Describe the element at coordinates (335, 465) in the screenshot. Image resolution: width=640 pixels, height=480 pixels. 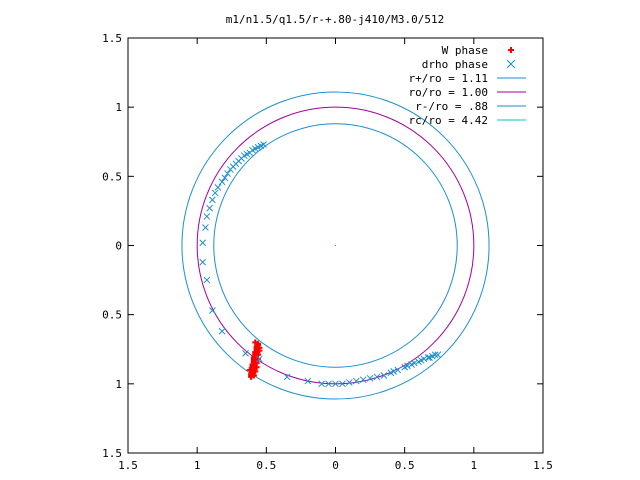
I see `x-tick-label-3: 0` at that location.